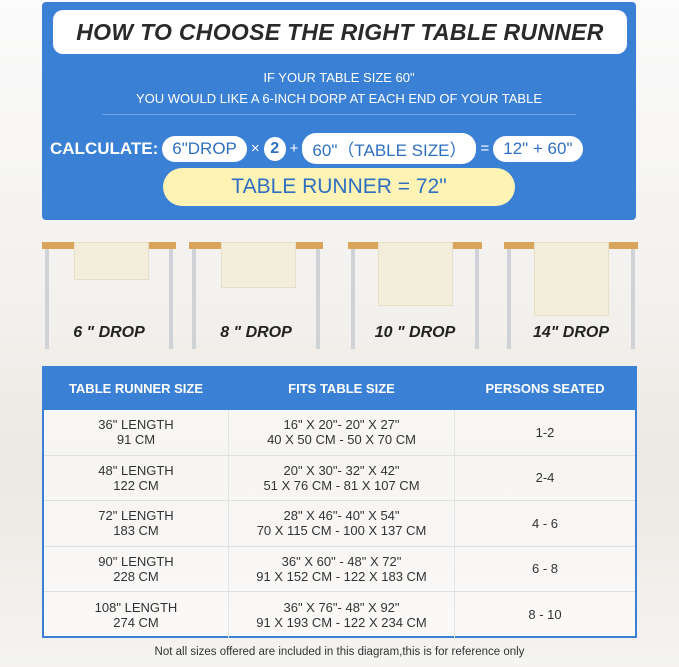 This screenshot has width=679, height=667. What do you see at coordinates (339, 114) in the screenshot?
I see `divider` at bounding box center [339, 114].